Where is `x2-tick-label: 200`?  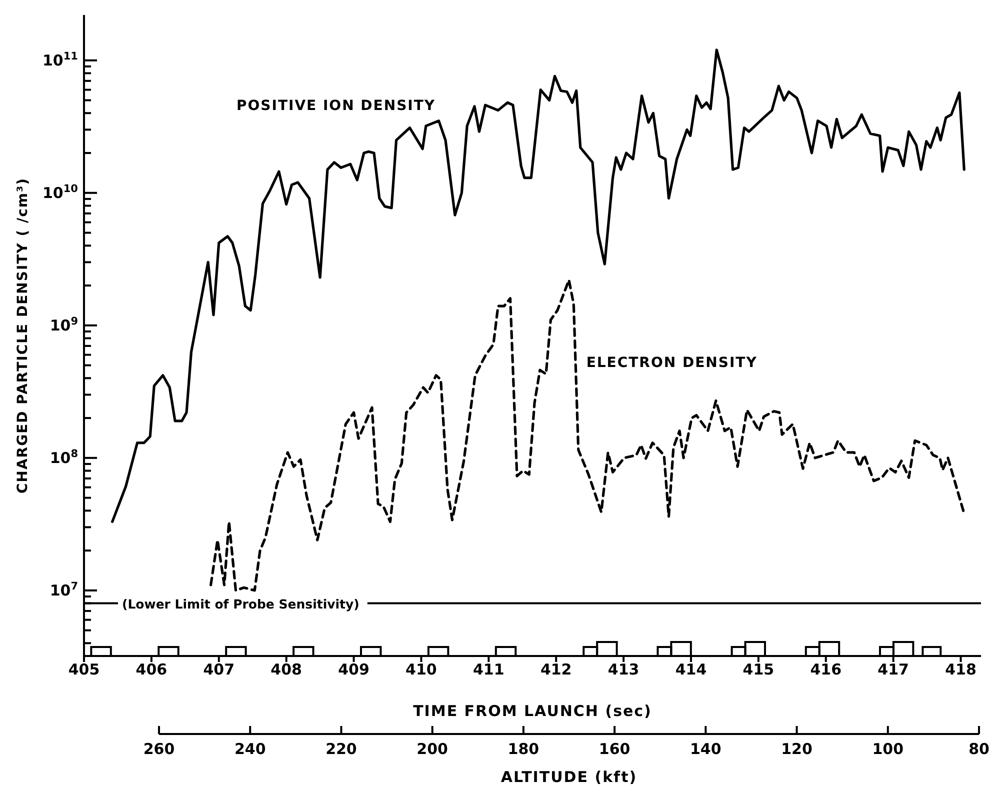 x2-tick-label: 200 is located at coordinates (432, 749).